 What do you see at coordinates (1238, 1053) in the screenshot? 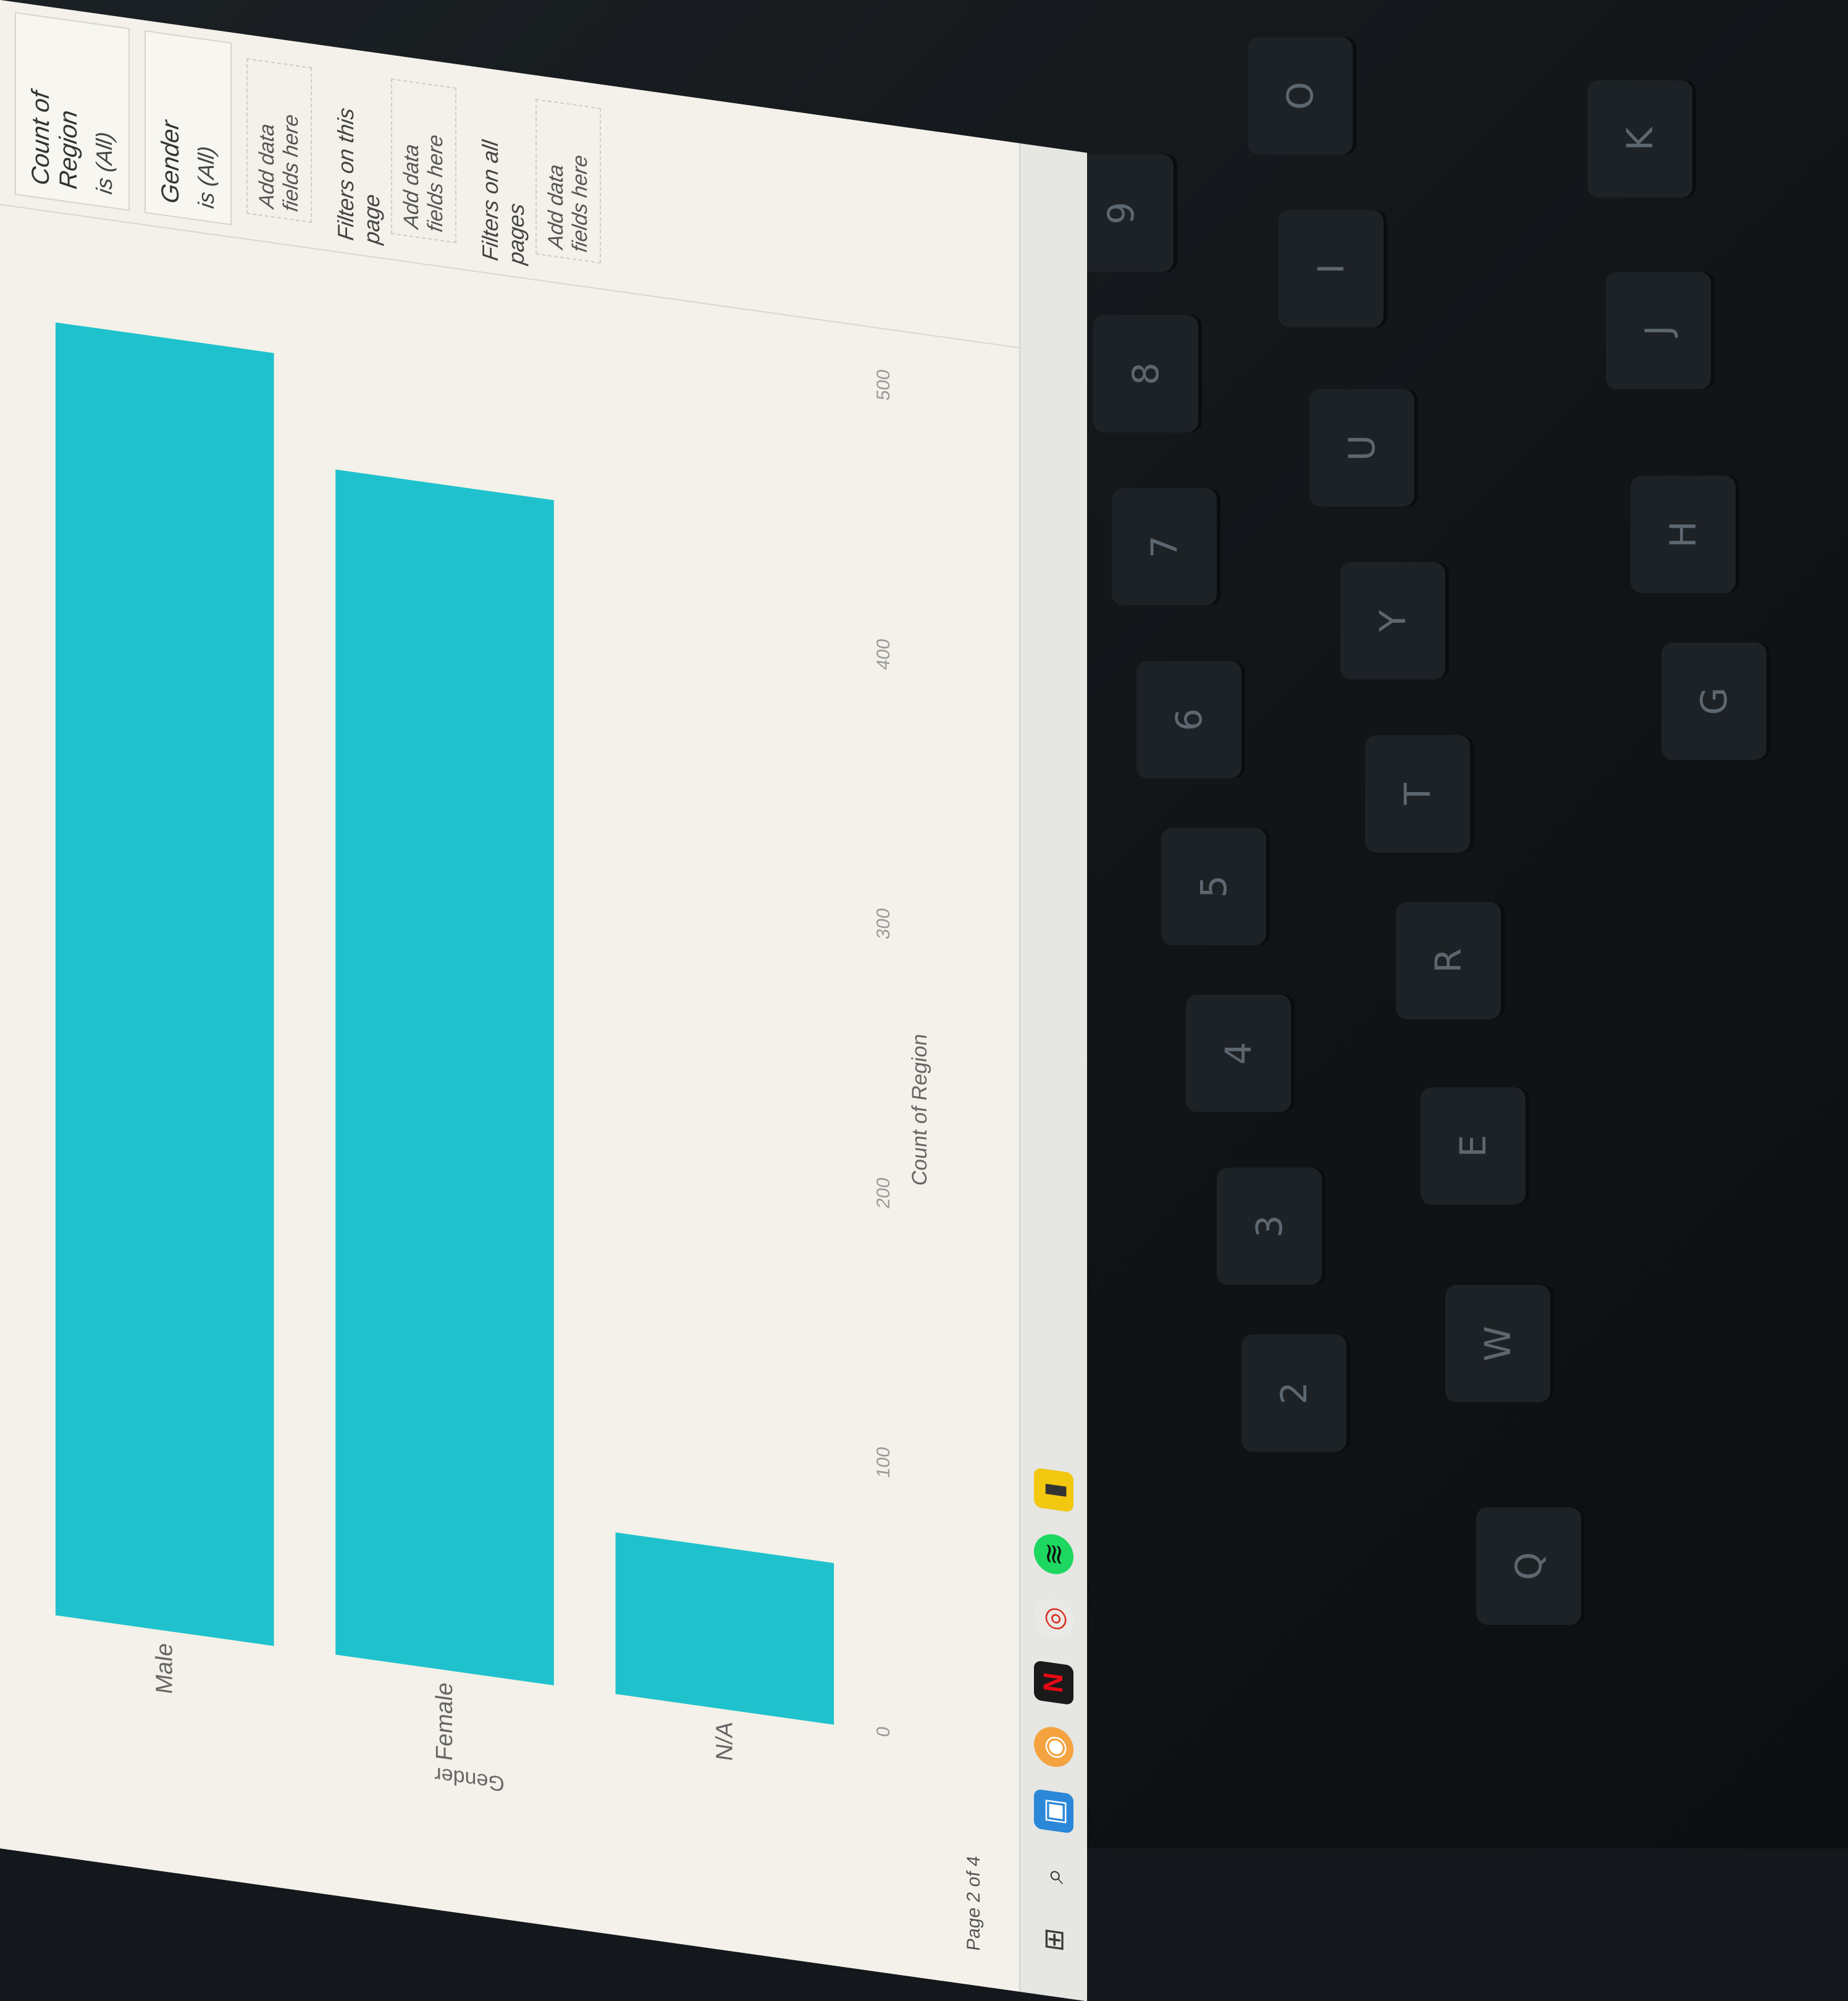
I see `keyboard-key: 4` at bounding box center [1238, 1053].